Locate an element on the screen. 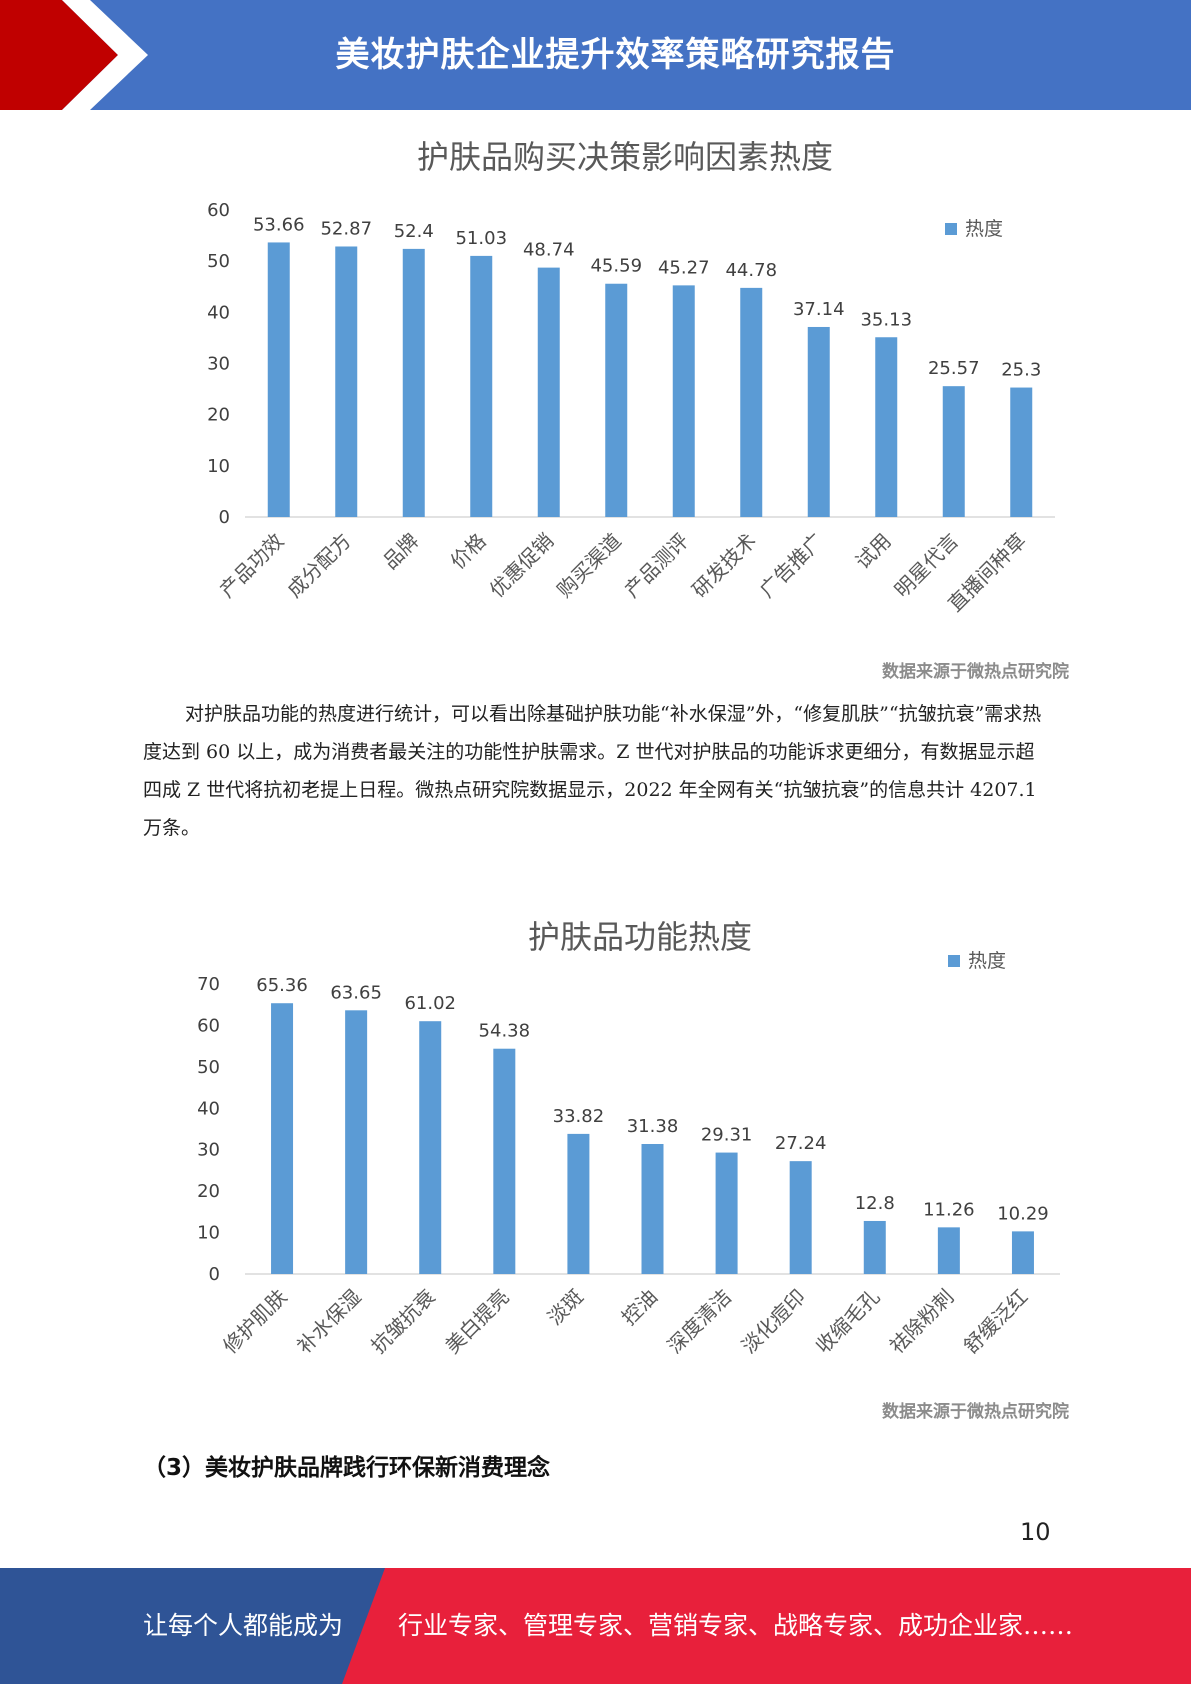 Image resolution: width=1191 pixels, height=1684 pixels. functions-y-tick-label: 20 is located at coordinates (208, 1191).